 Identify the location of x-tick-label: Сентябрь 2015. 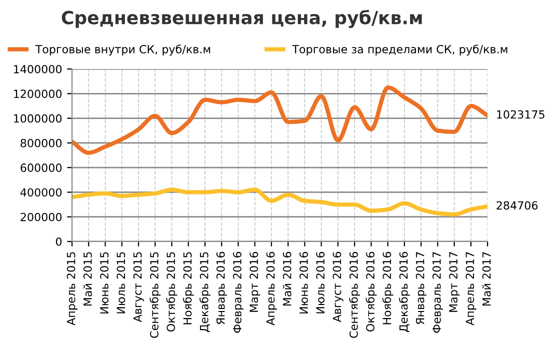
(155, 295).